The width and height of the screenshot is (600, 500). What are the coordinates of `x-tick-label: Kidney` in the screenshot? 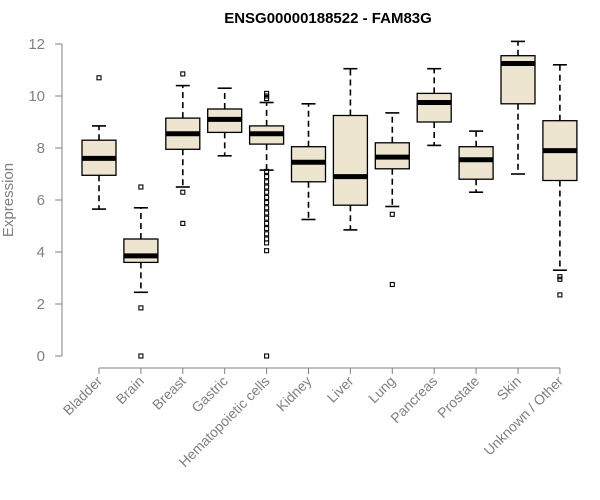 It's located at (294, 394).